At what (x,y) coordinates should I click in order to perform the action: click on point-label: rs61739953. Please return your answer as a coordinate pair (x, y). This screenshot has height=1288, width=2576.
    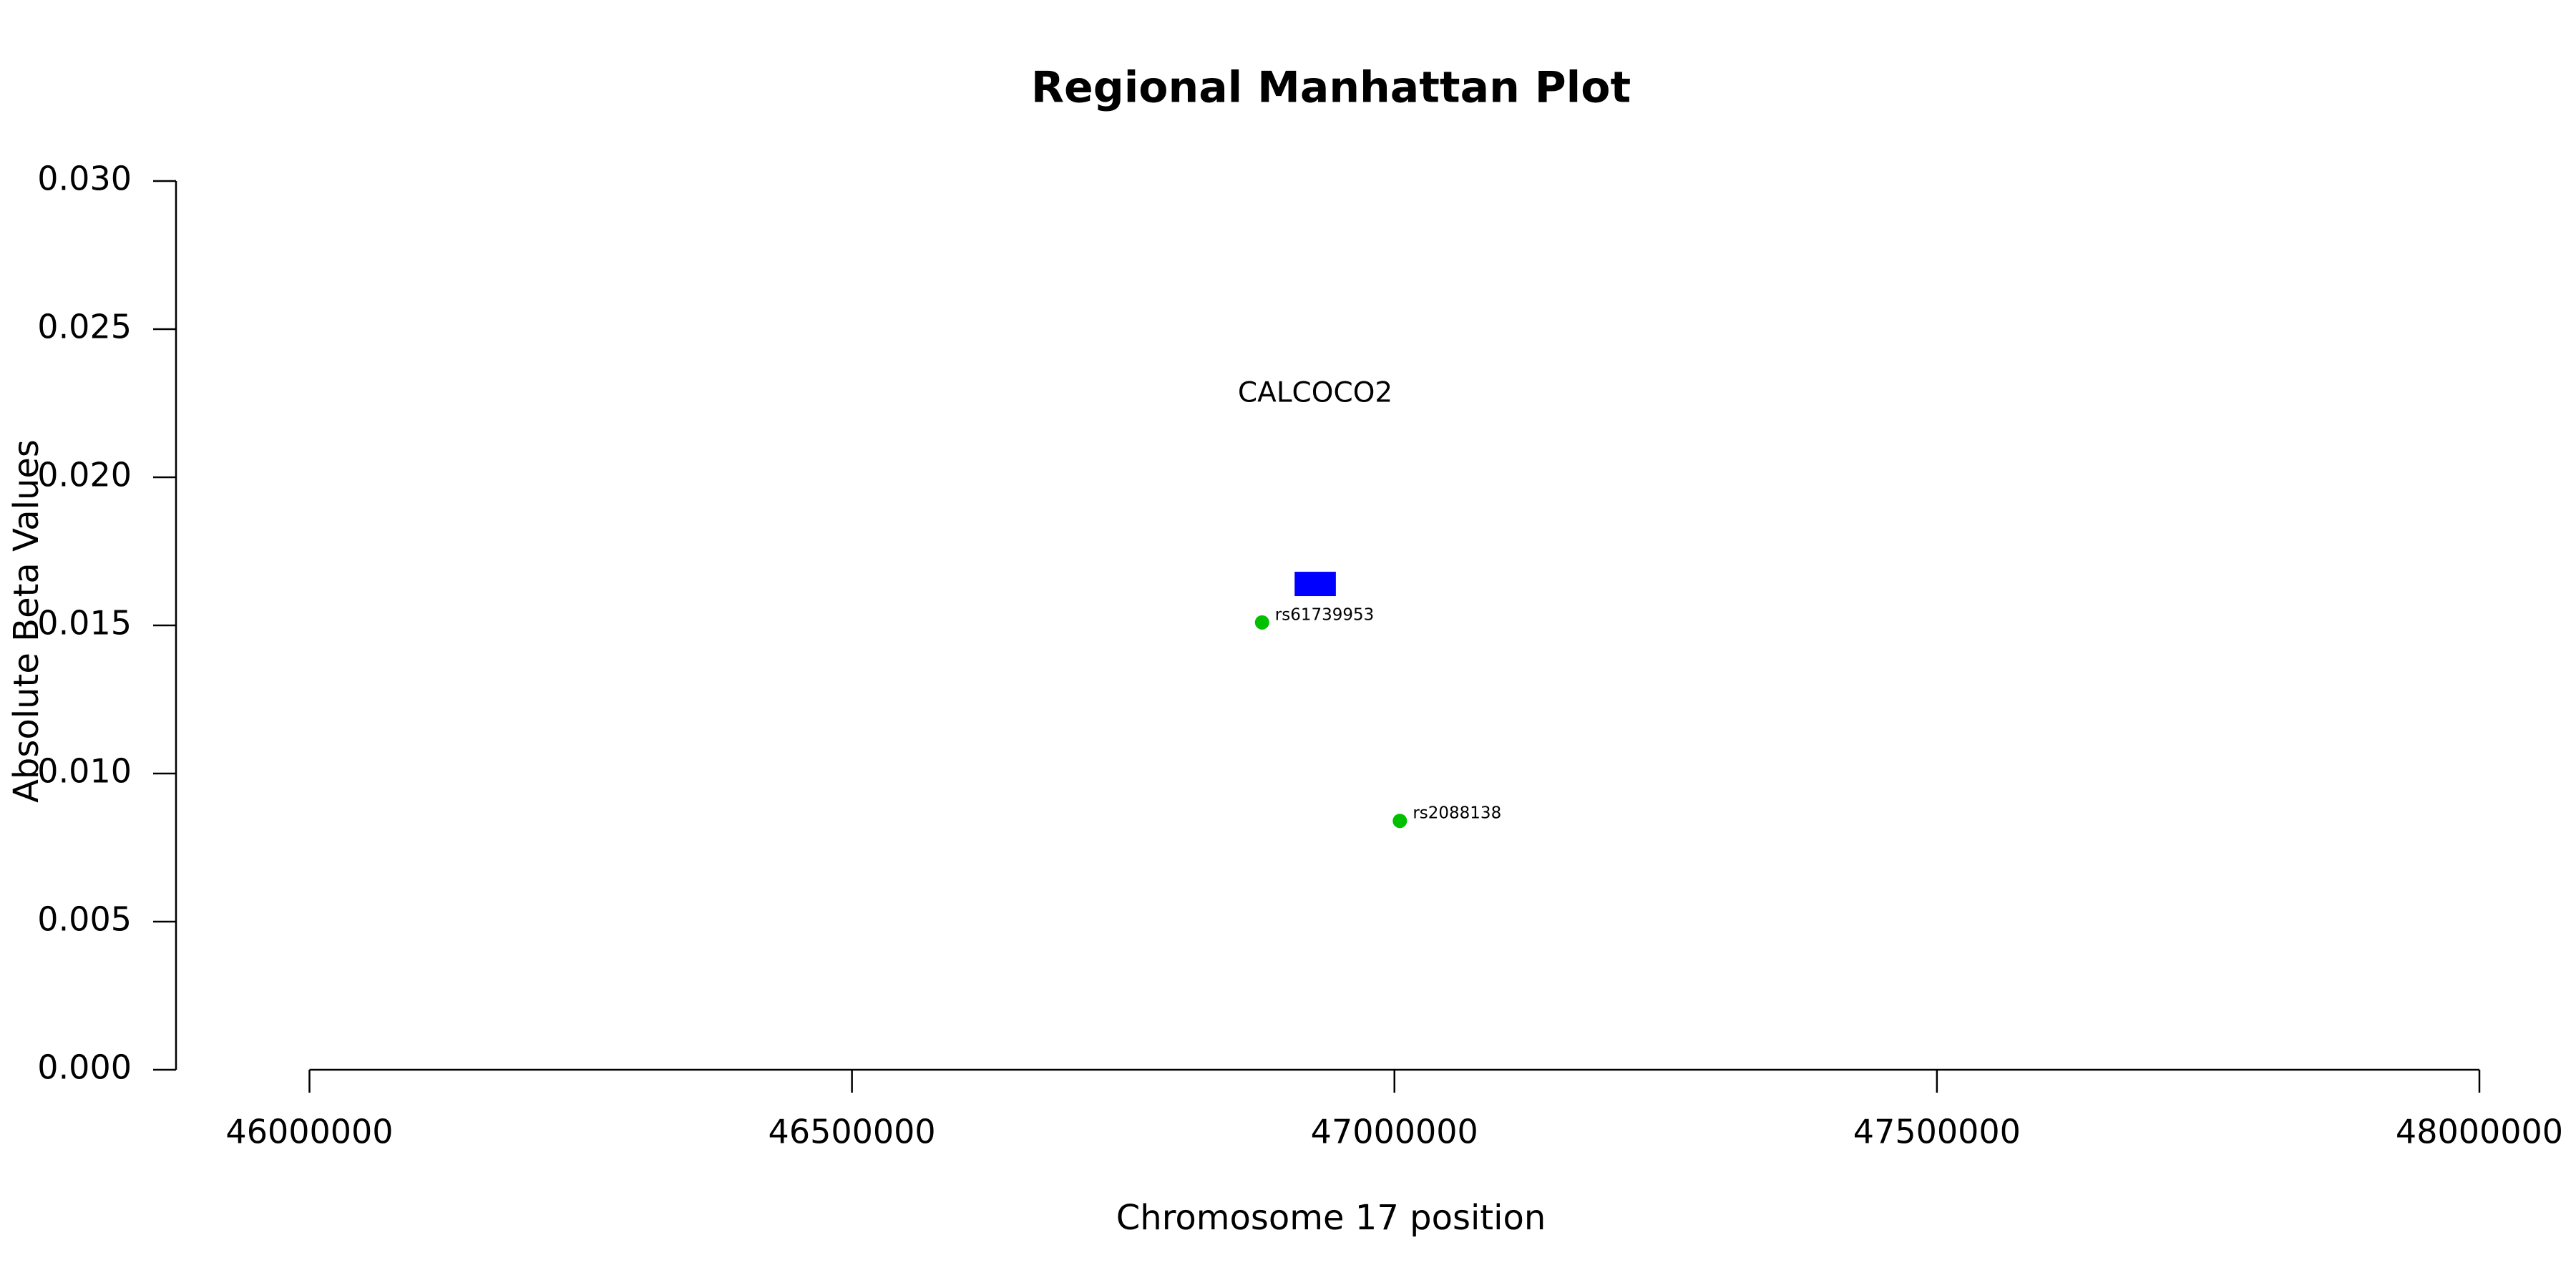
    Looking at the image, I should click on (1325, 614).